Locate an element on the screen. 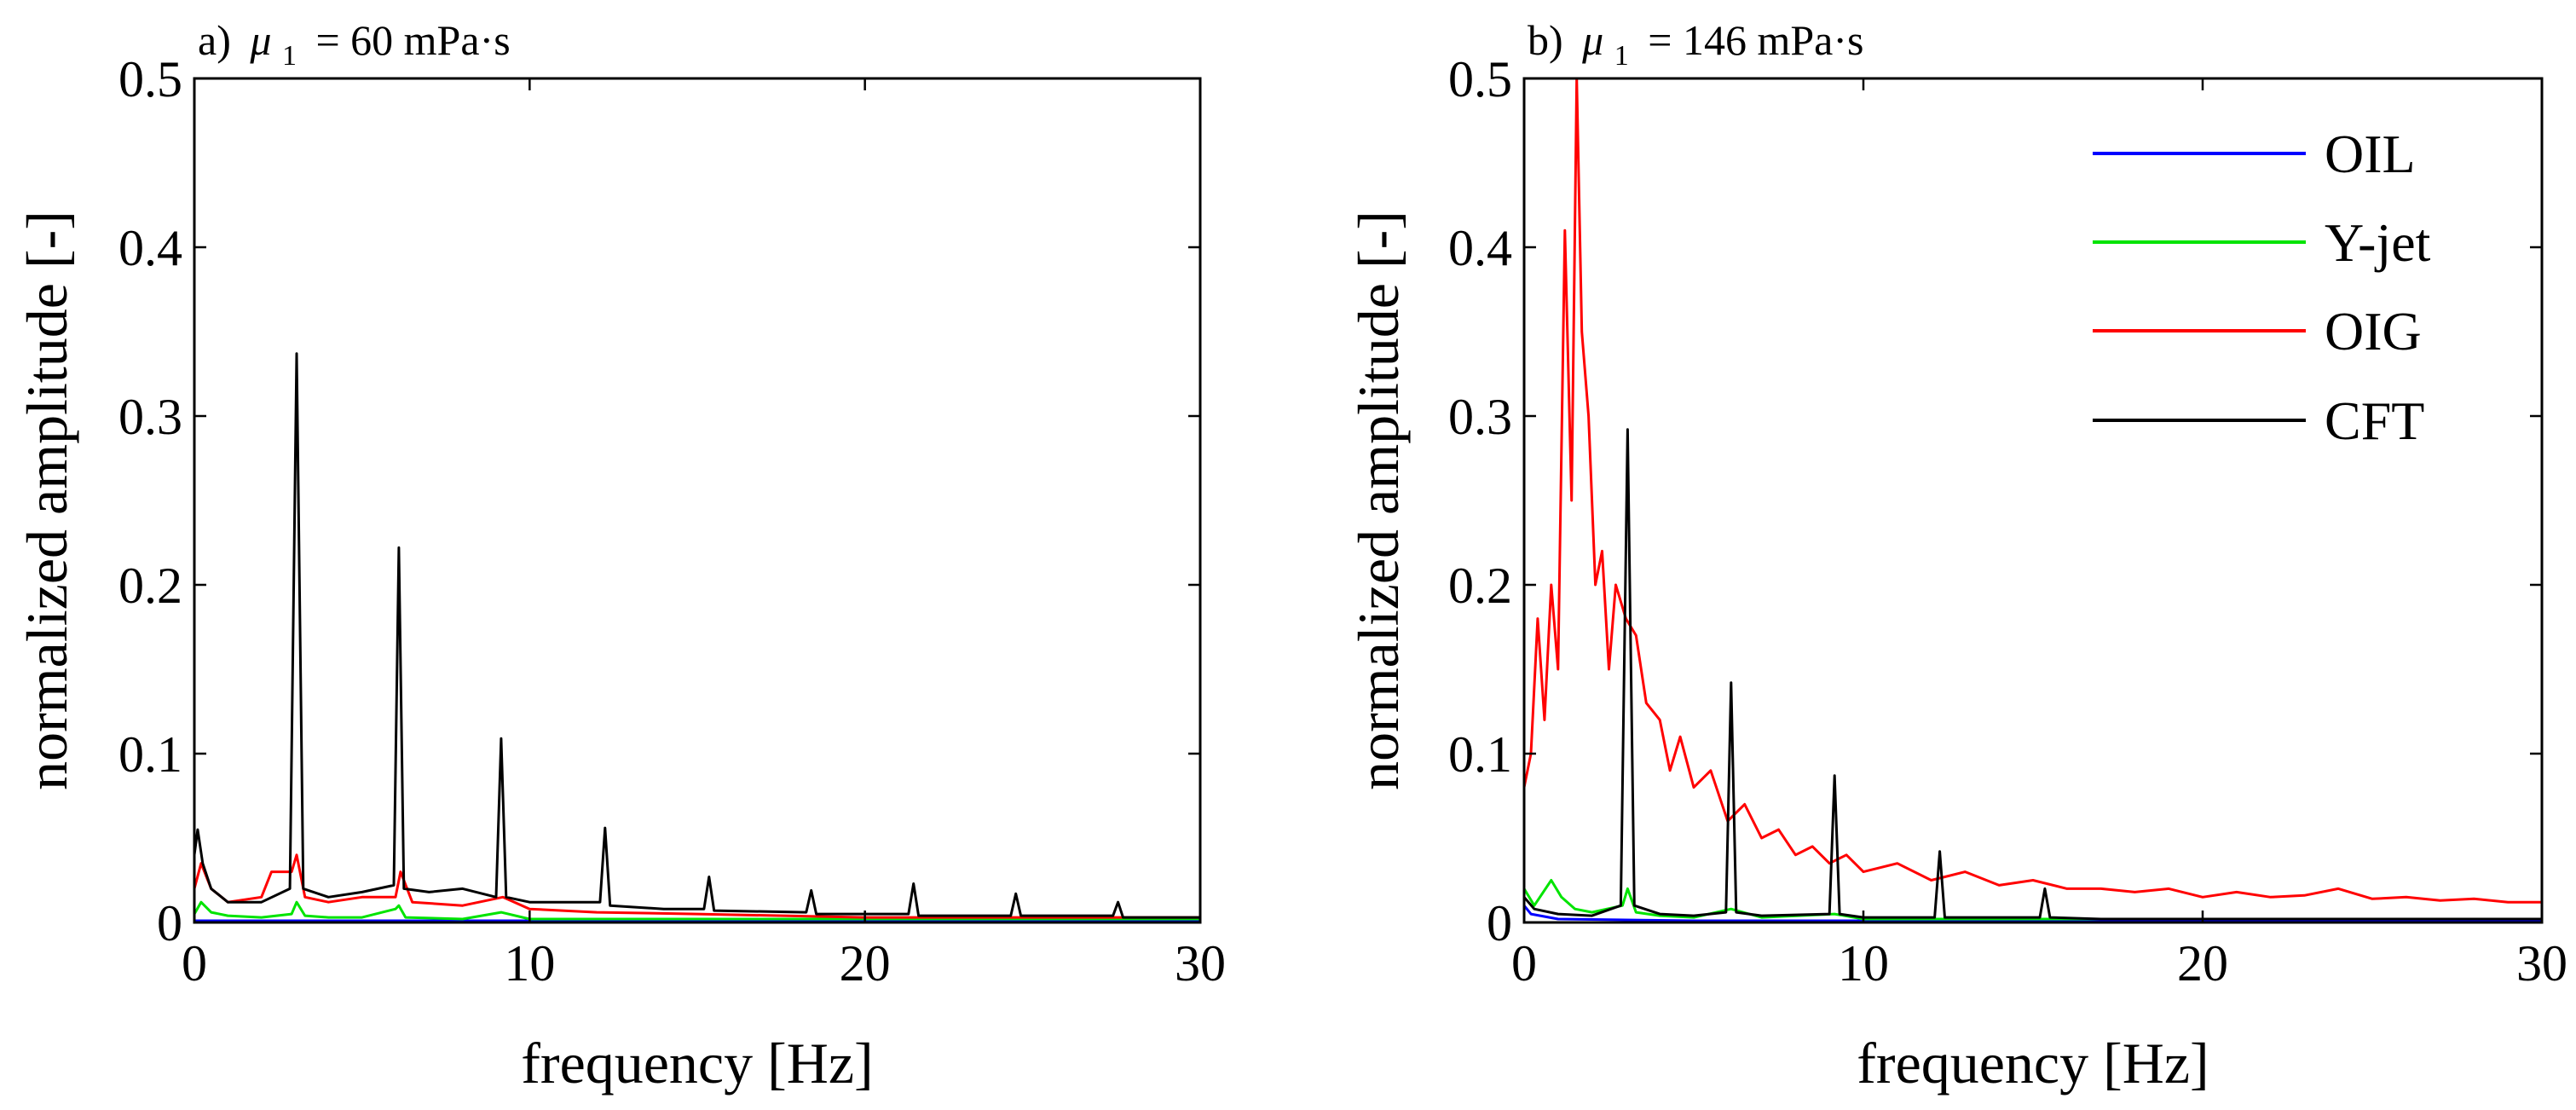  panel-b-y-tick-label-5: 0.5 is located at coordinates (1480, 79).